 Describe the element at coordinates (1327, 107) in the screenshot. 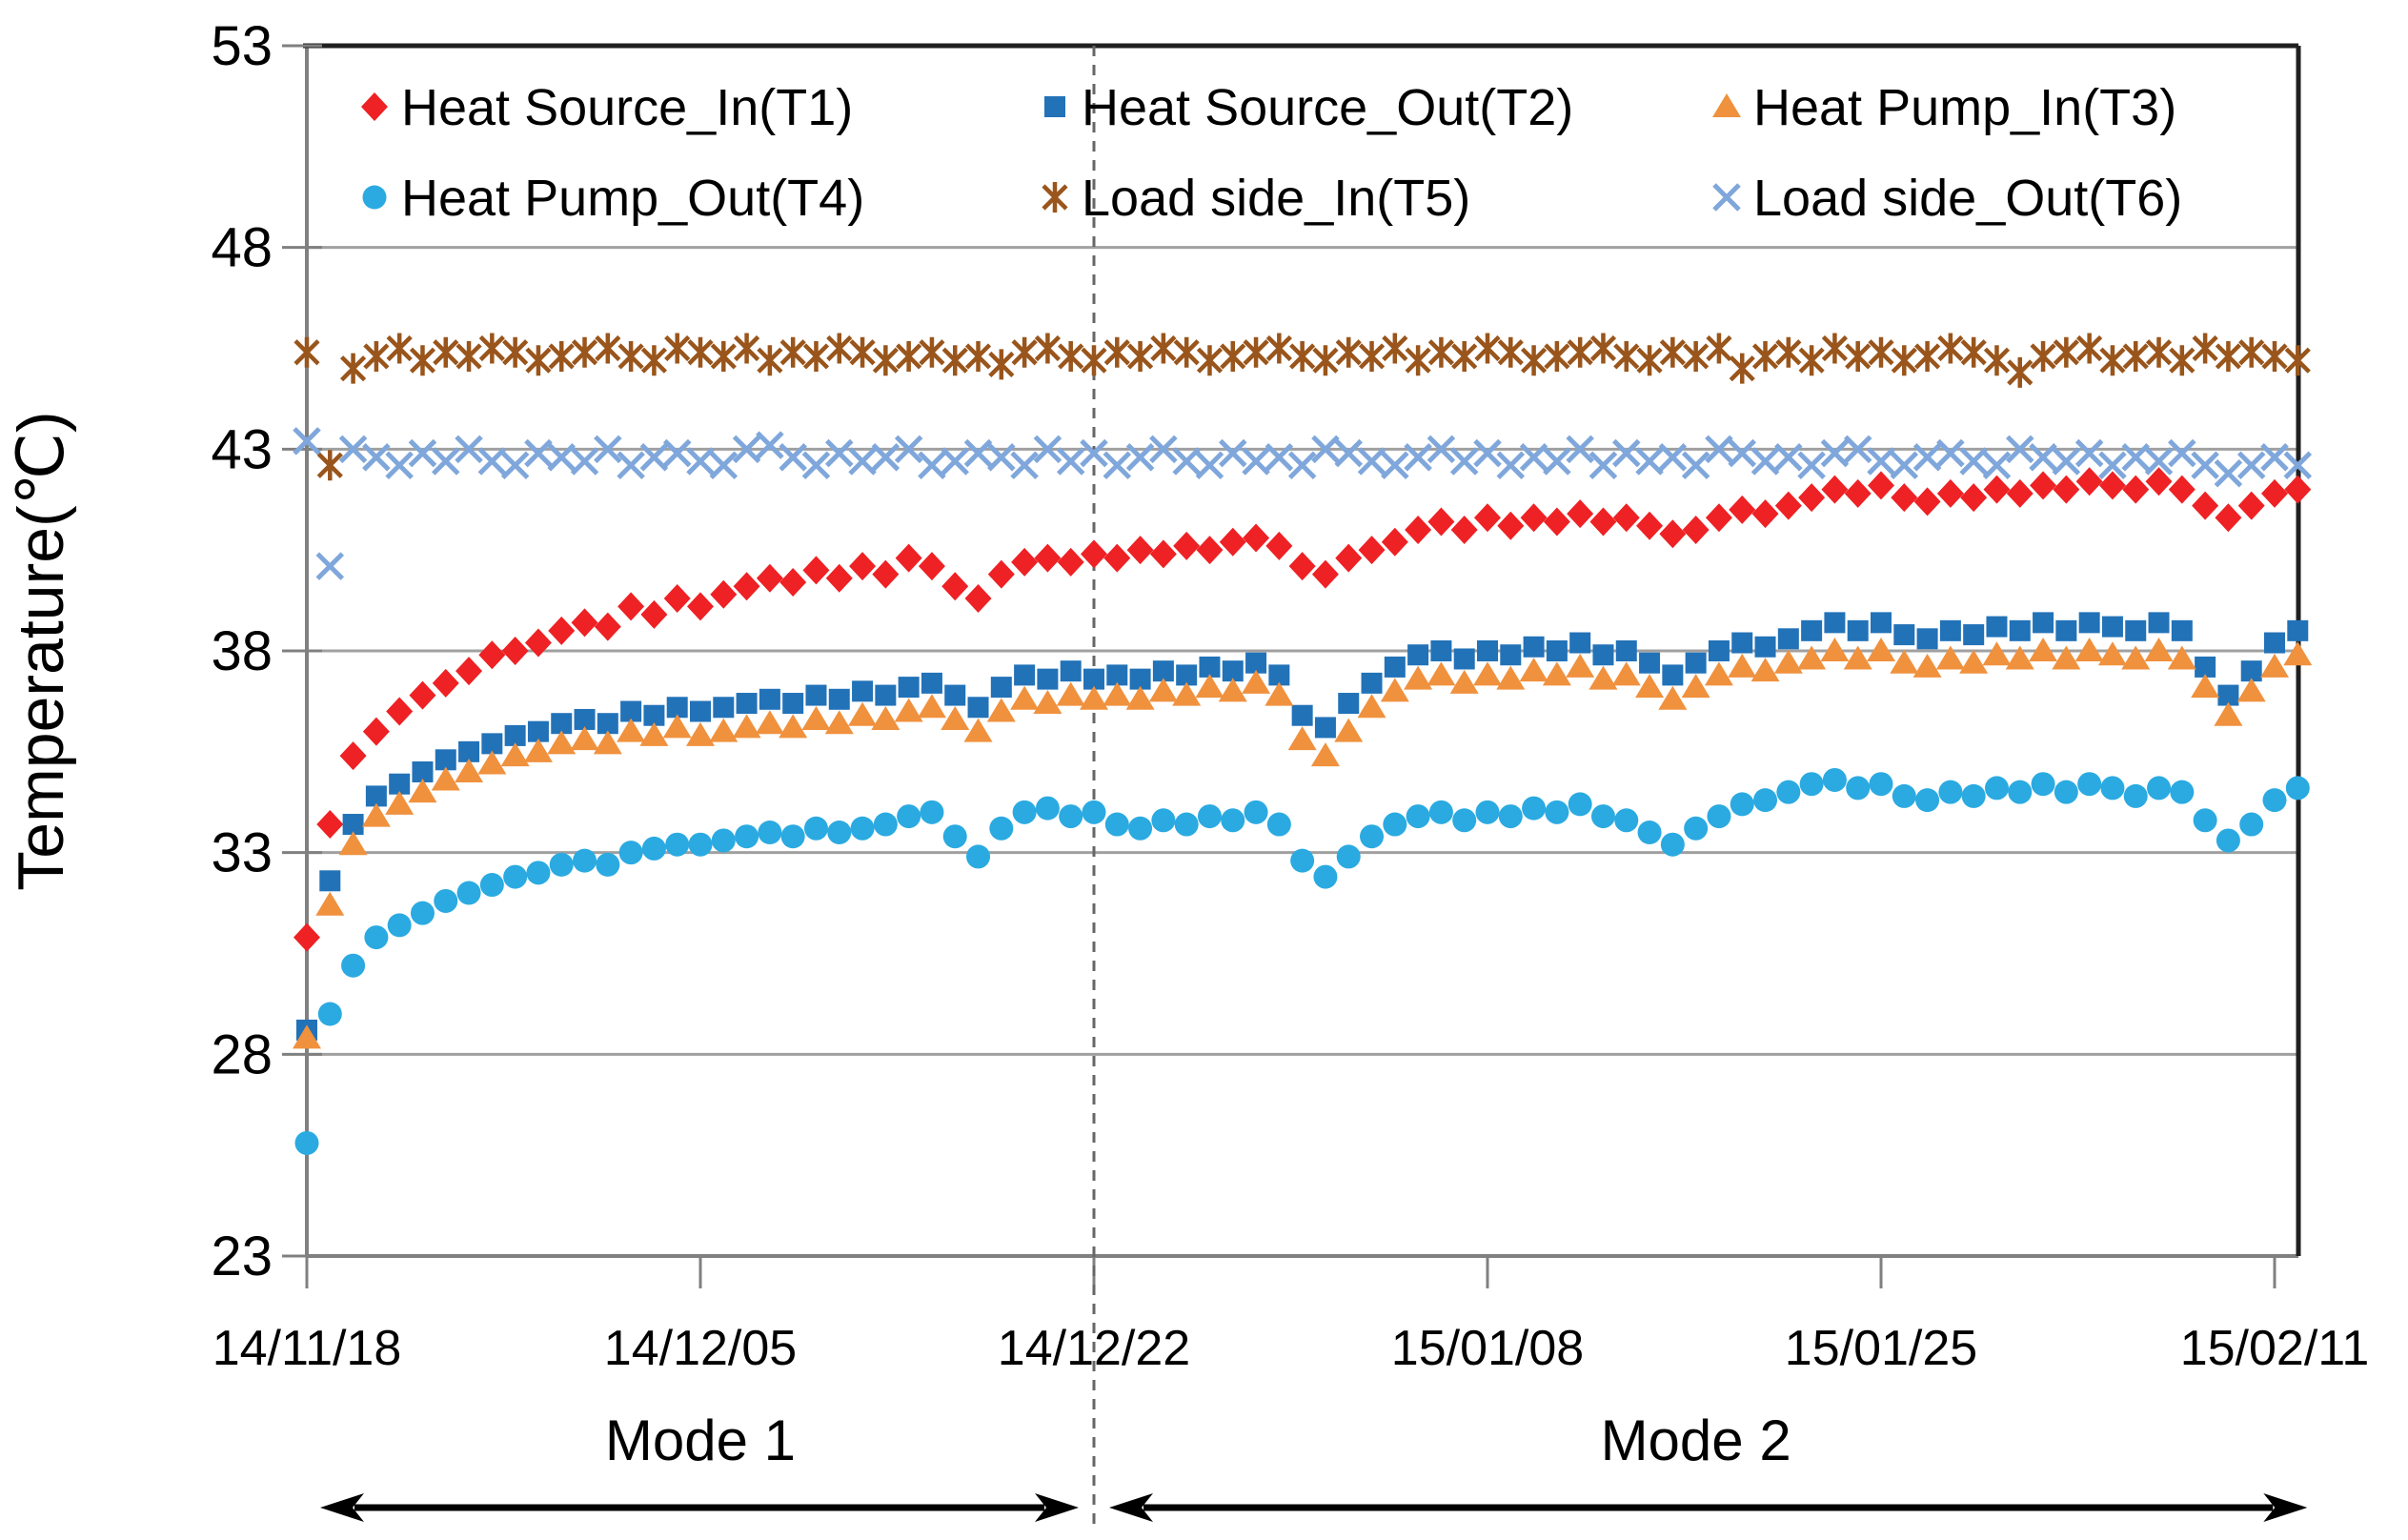

I see `legend-label-2: Heat Source_Out(T2)` at that location.